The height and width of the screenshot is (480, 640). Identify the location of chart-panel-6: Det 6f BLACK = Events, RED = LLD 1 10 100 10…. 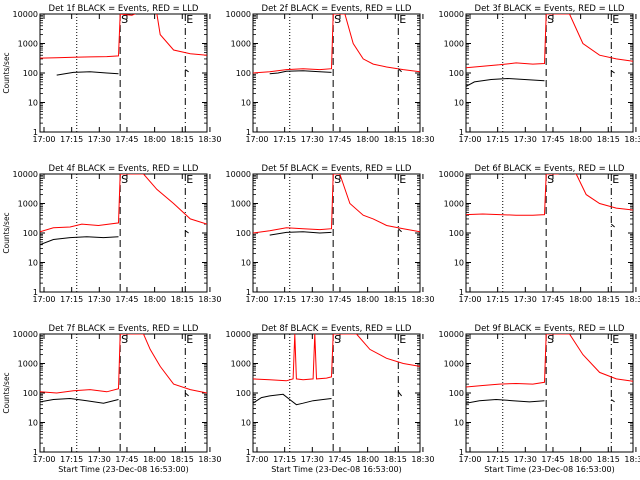
(539, 234).